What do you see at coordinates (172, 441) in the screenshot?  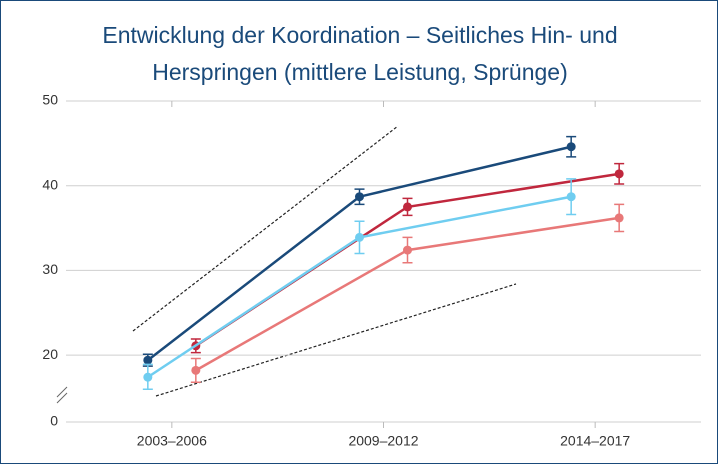 I see `x-tick-label: 2003–2006` at bounding box center [172, 441].